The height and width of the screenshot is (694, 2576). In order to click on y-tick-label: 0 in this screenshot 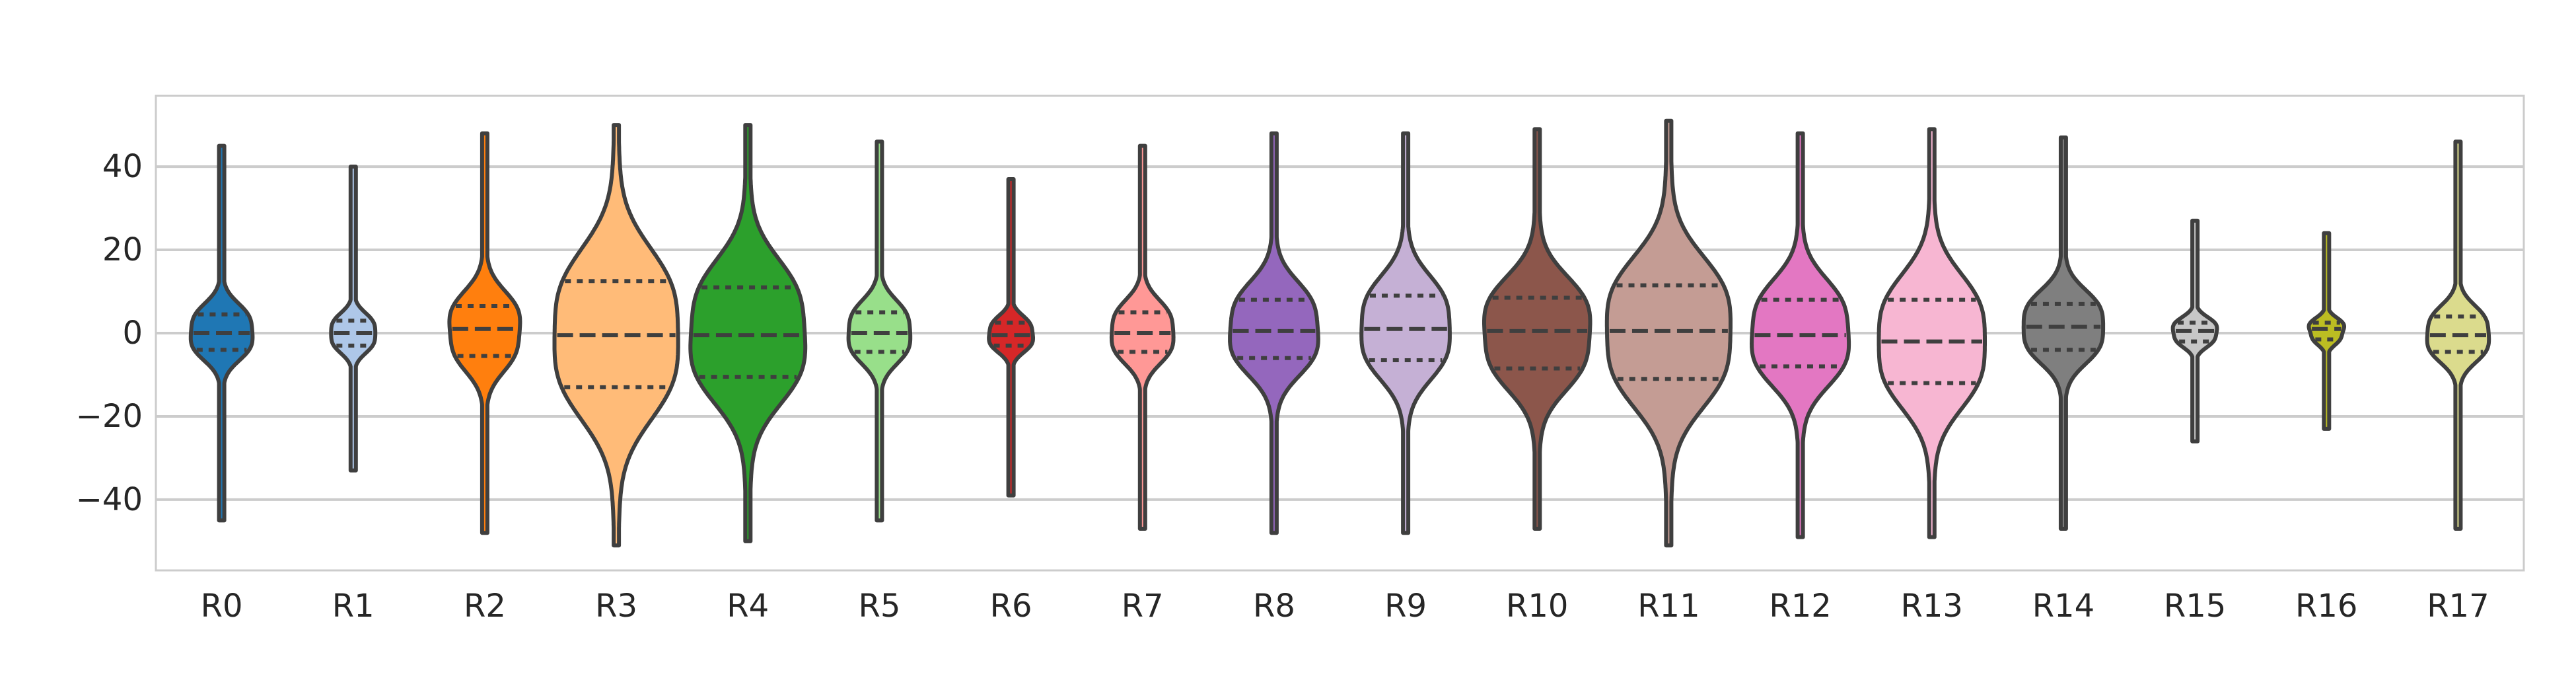, I will do `click(133, 333)`.